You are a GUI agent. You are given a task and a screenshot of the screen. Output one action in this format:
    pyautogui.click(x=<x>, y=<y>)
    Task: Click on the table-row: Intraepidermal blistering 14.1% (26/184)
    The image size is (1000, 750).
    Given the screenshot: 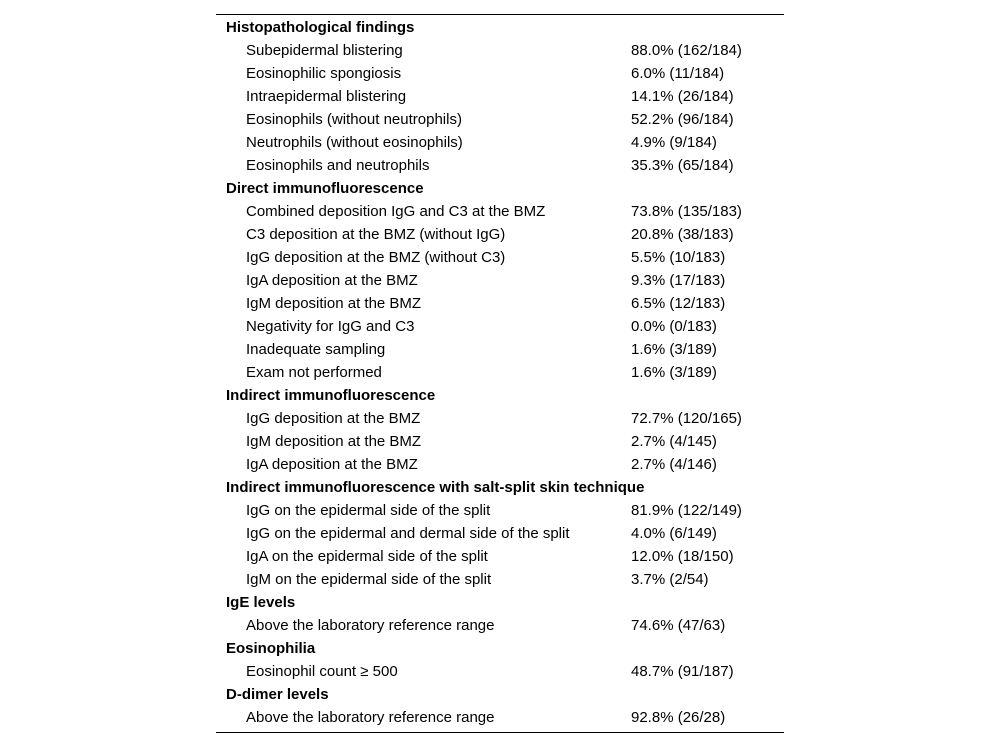 What is the action you would take?
    pyautogui.click(x=500, y=96)
    